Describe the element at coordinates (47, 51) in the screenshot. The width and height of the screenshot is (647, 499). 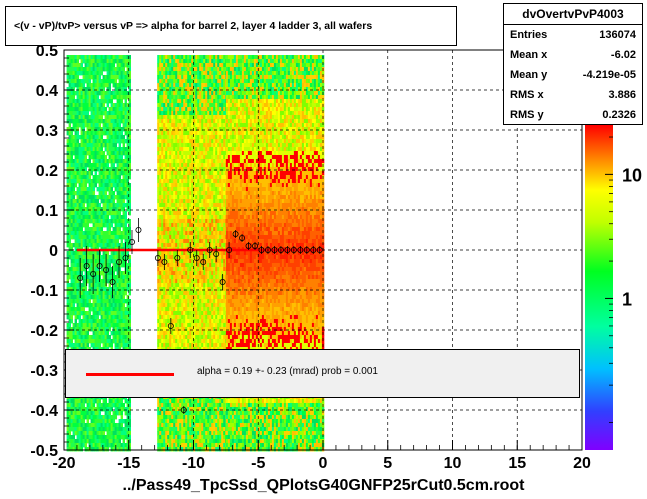
I see `y-tick-label: 0.5` at that location.